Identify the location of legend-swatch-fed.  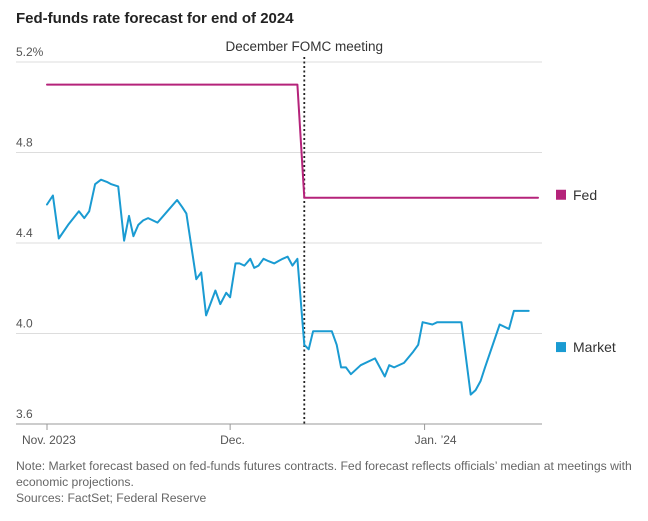
(561, 194).